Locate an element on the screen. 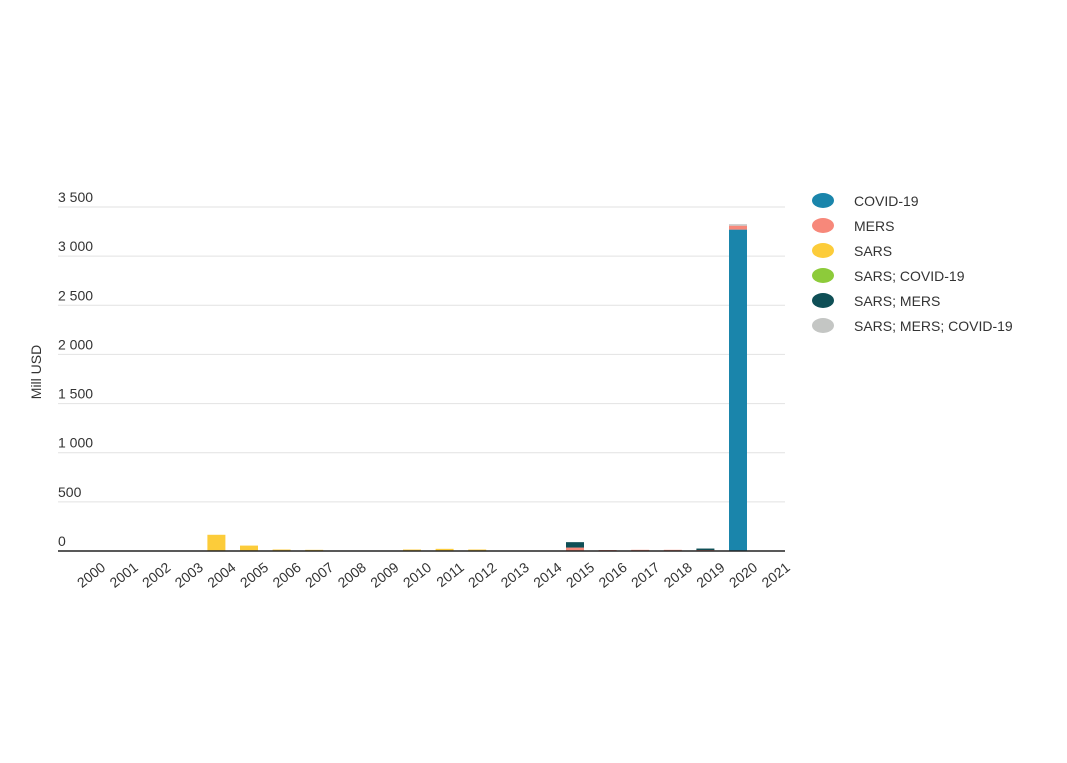 This screenshot has width=1067, height=763. legend-item: SARS; MERS is located at coordinates (912, 300).